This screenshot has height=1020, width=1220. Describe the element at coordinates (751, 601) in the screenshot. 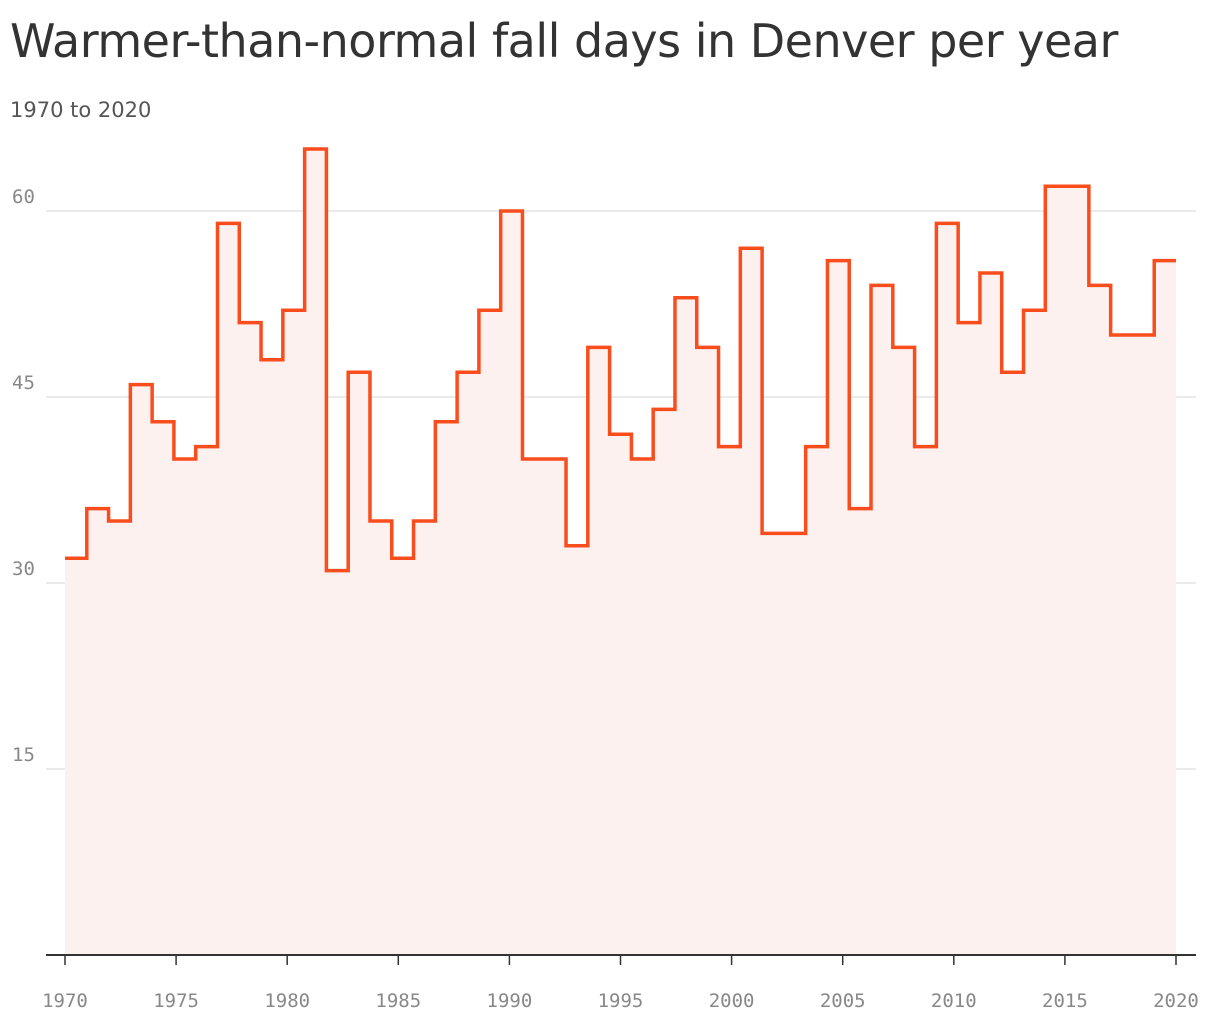

I see `data-point-2001` at that location.